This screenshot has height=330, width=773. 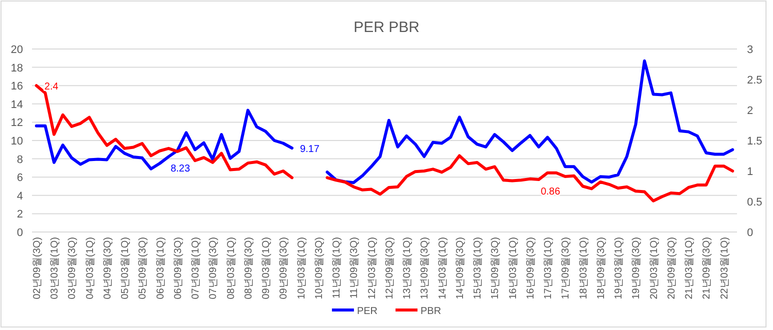 I want to click on x-tick-label: 11년03월(1Q), so click(x=337, y=268).